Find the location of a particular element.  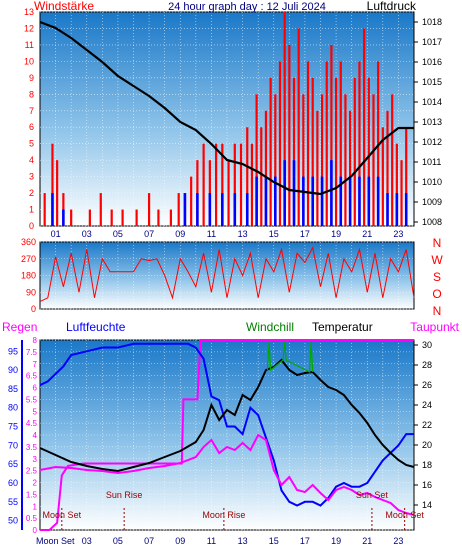

p3-x-tick-label-4: 09 is located at coordinates (180, 541).